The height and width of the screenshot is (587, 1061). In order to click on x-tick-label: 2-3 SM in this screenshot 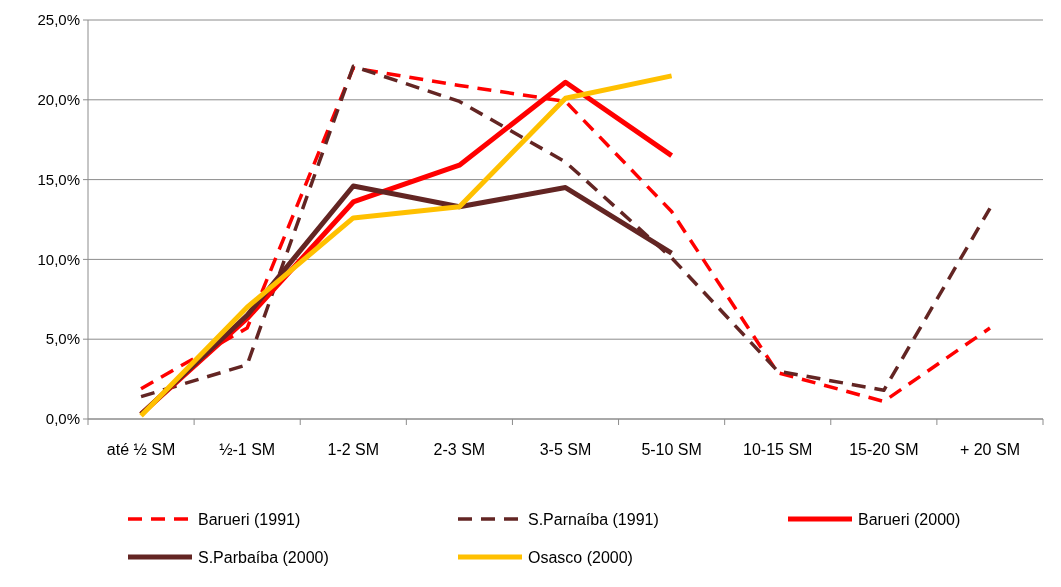, I will do `click(459, 449)`.